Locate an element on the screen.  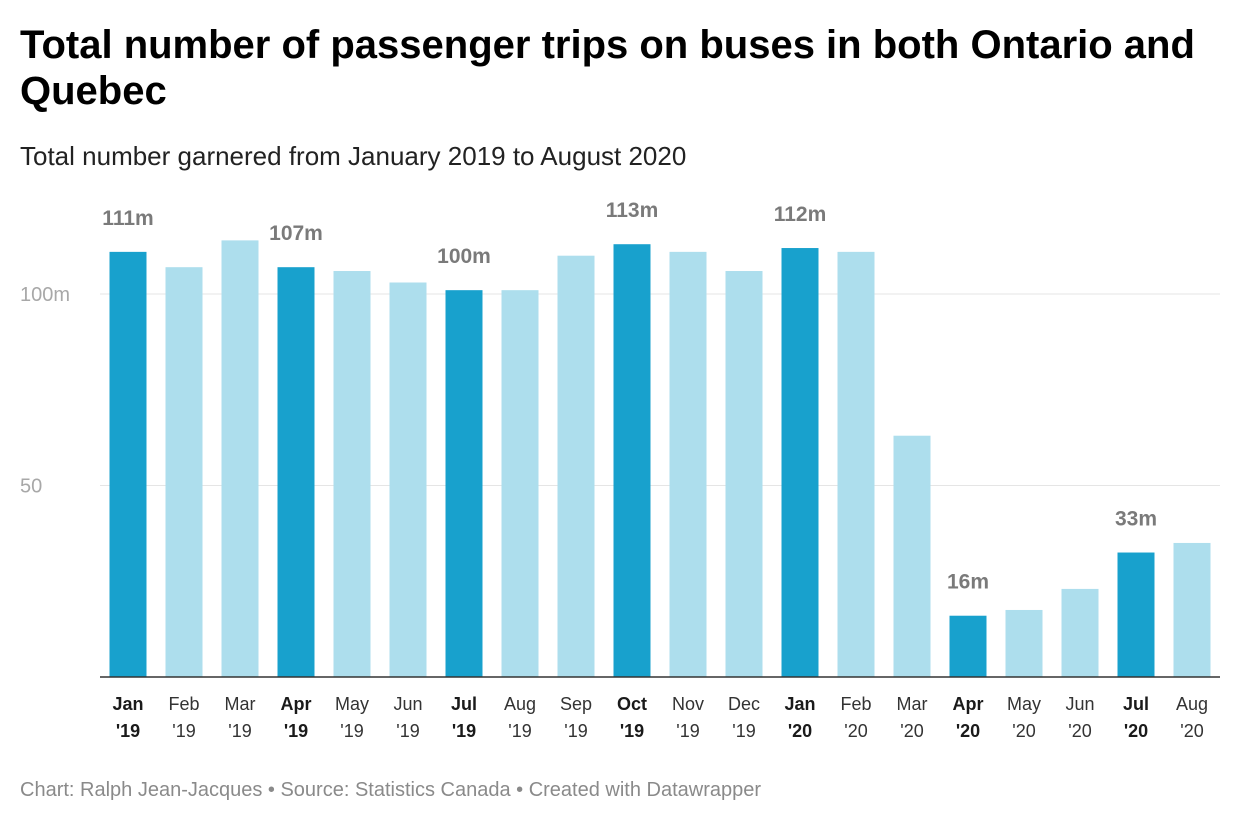
data-label: 33m is located at coordinates (1136, 519).